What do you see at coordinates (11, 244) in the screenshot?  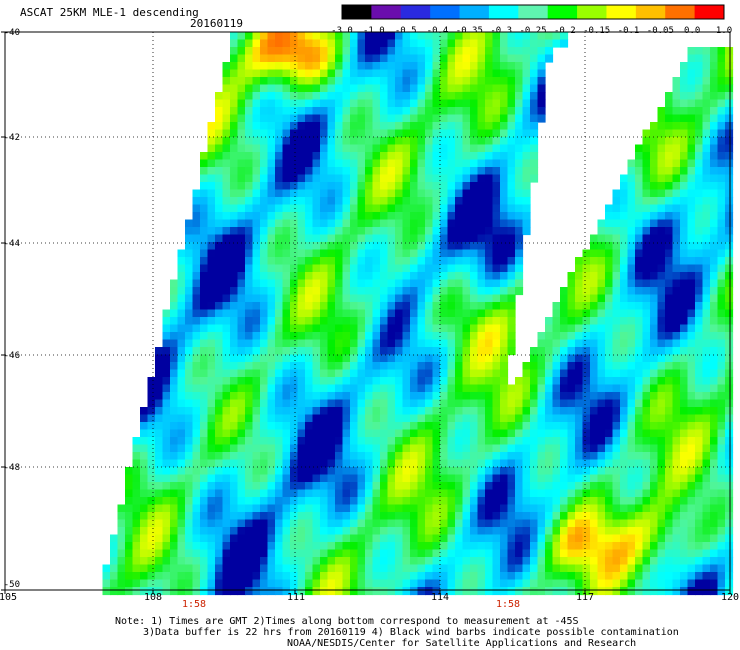 I see `y-tick-label: -44` at bounding box center [11, 244].